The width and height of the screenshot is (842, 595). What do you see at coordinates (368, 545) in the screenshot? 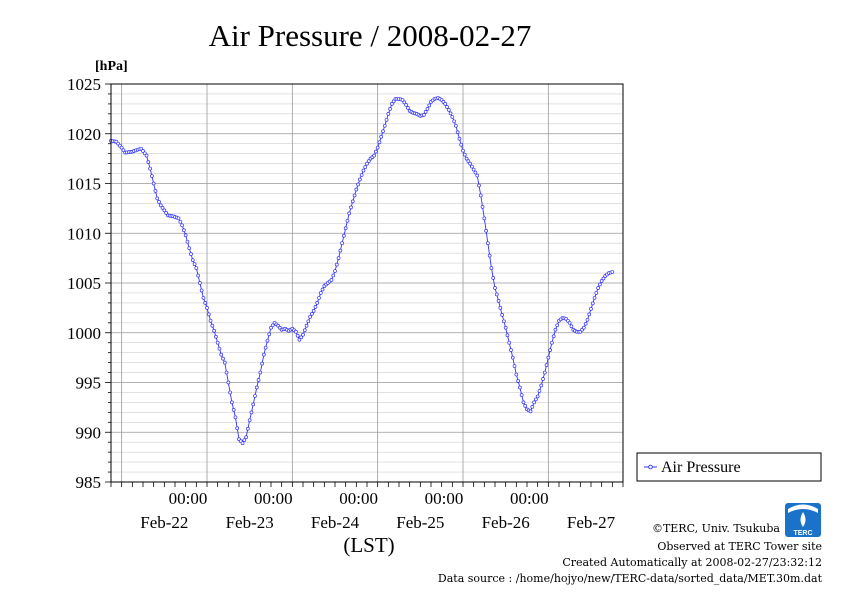
I see `x-axis-label: (LST)` at bounding box center [368, 545].